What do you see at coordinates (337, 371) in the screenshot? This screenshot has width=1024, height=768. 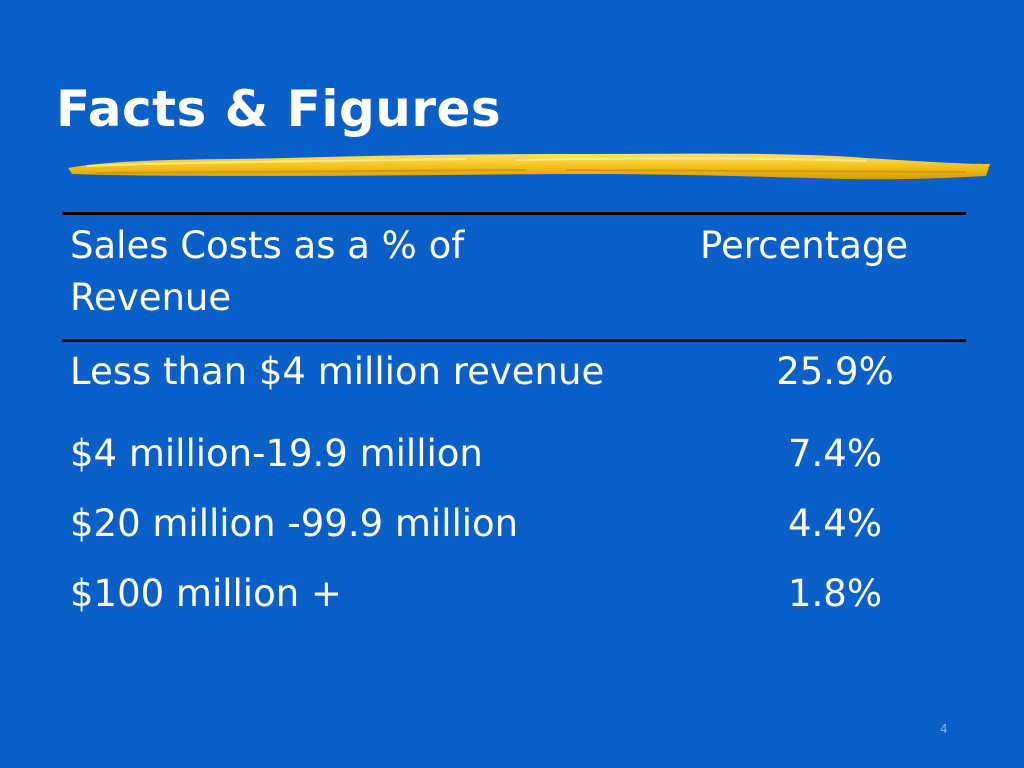 I see `table-row-label: Less than $4 million revenue` at bounding box center [337, 371].